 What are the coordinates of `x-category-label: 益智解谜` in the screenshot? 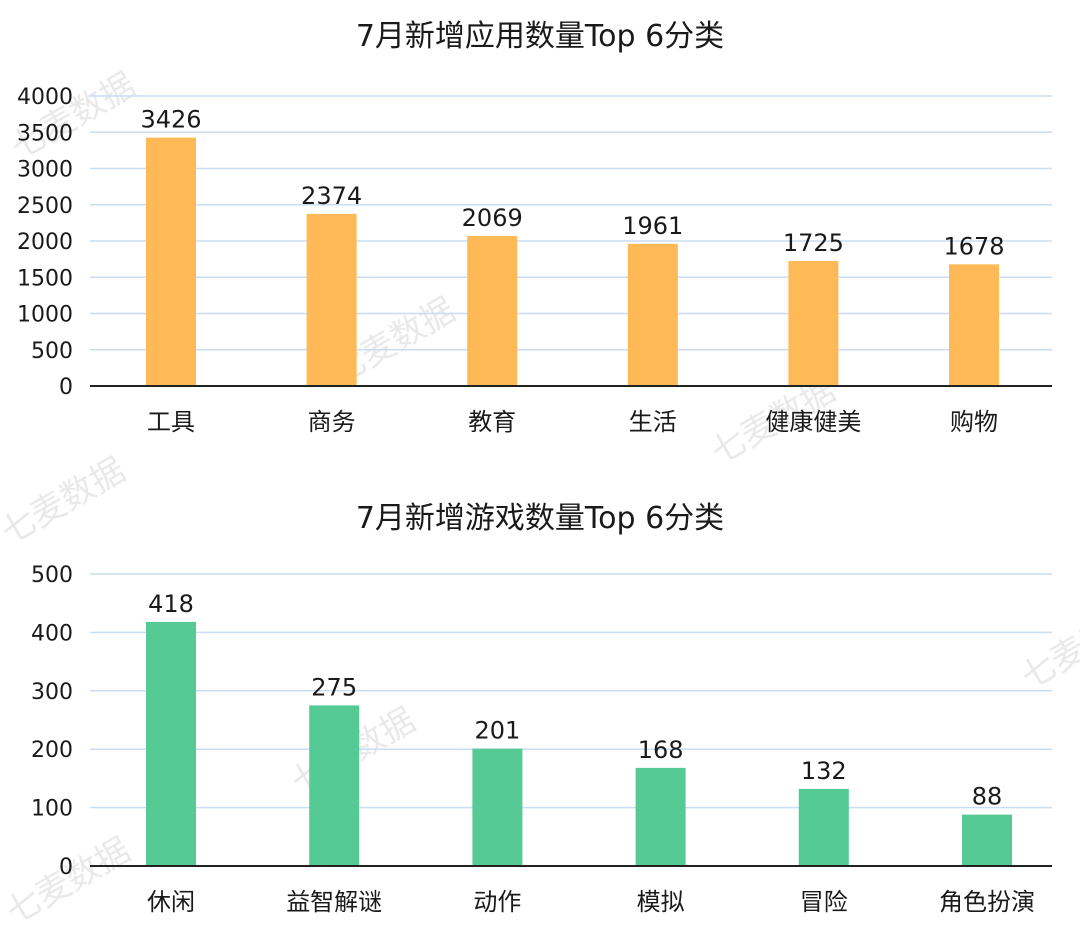 It's located at (334, 902).